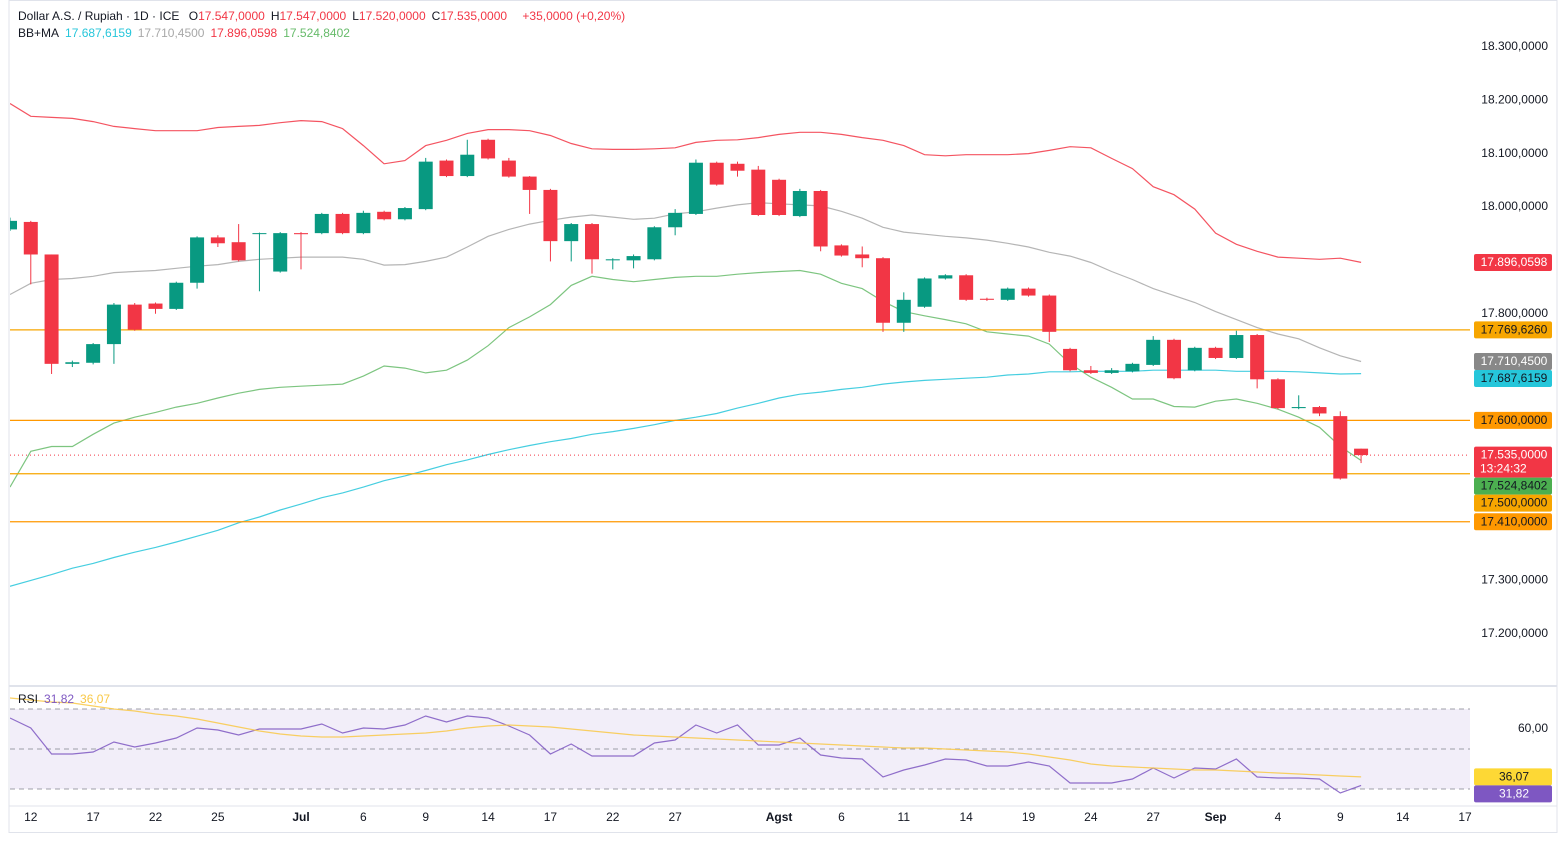 The image size is (1567, 842). Describe the element at coordinates (98, 33) in the screenshot. I see `legend-value: 17.687,6159` at that location.